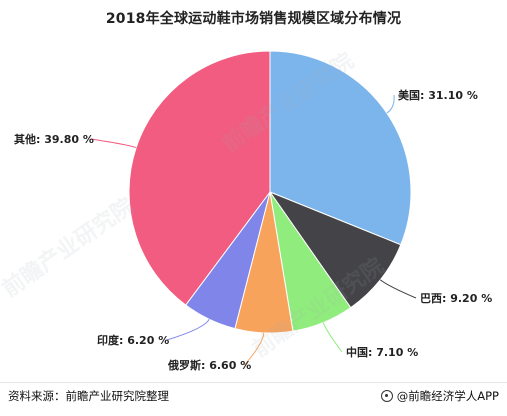 This screenshot has height=416, width=507. I want to click on slice-label-2: 巴西: 9.20 %, so click(456, 298).